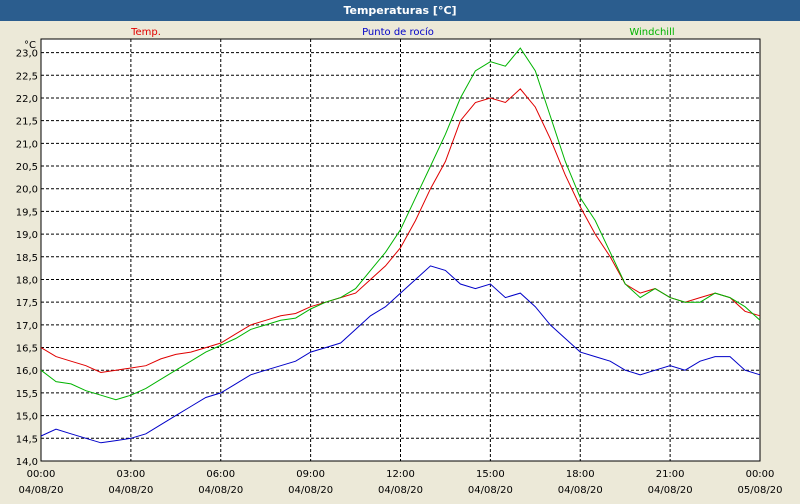 This screenshot has width=800, height=504. I want to click on y-tick-label: 17,5, so click(27, 303).